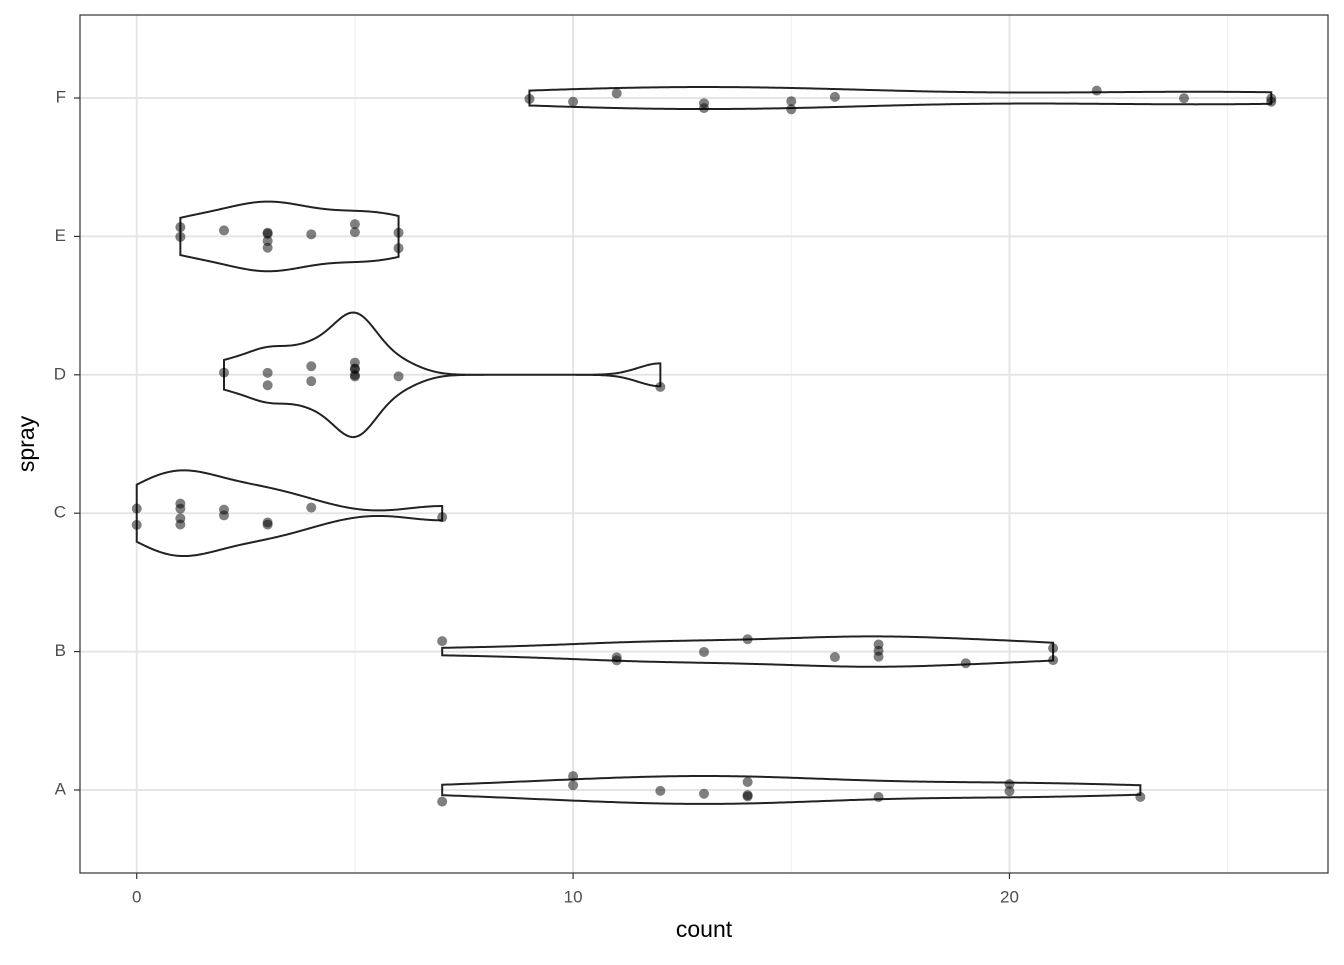 Image resolution: width=1344 pixels, height=965 pixels. I want to click on y-tick-label: A, so click(61, 788).